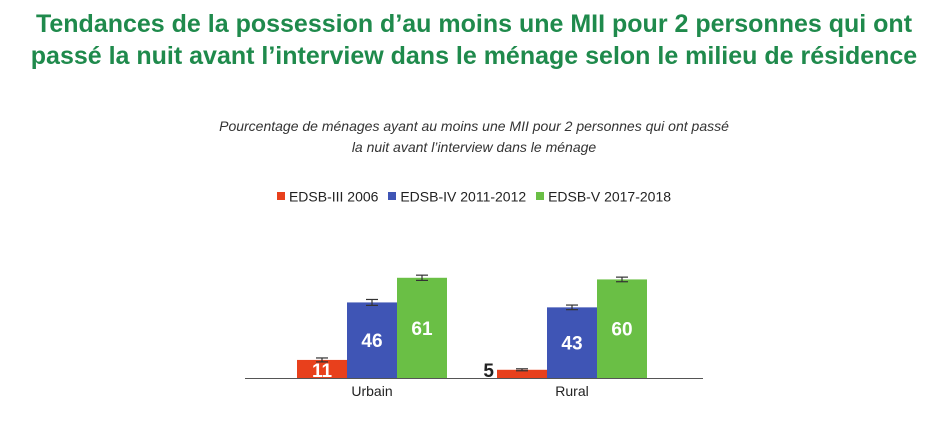 The width and height of the screenshot is (948, 427). Describe the element at coordinates (571, 391) in the screenshot. I see `category-label-rural: Rural` at that location.